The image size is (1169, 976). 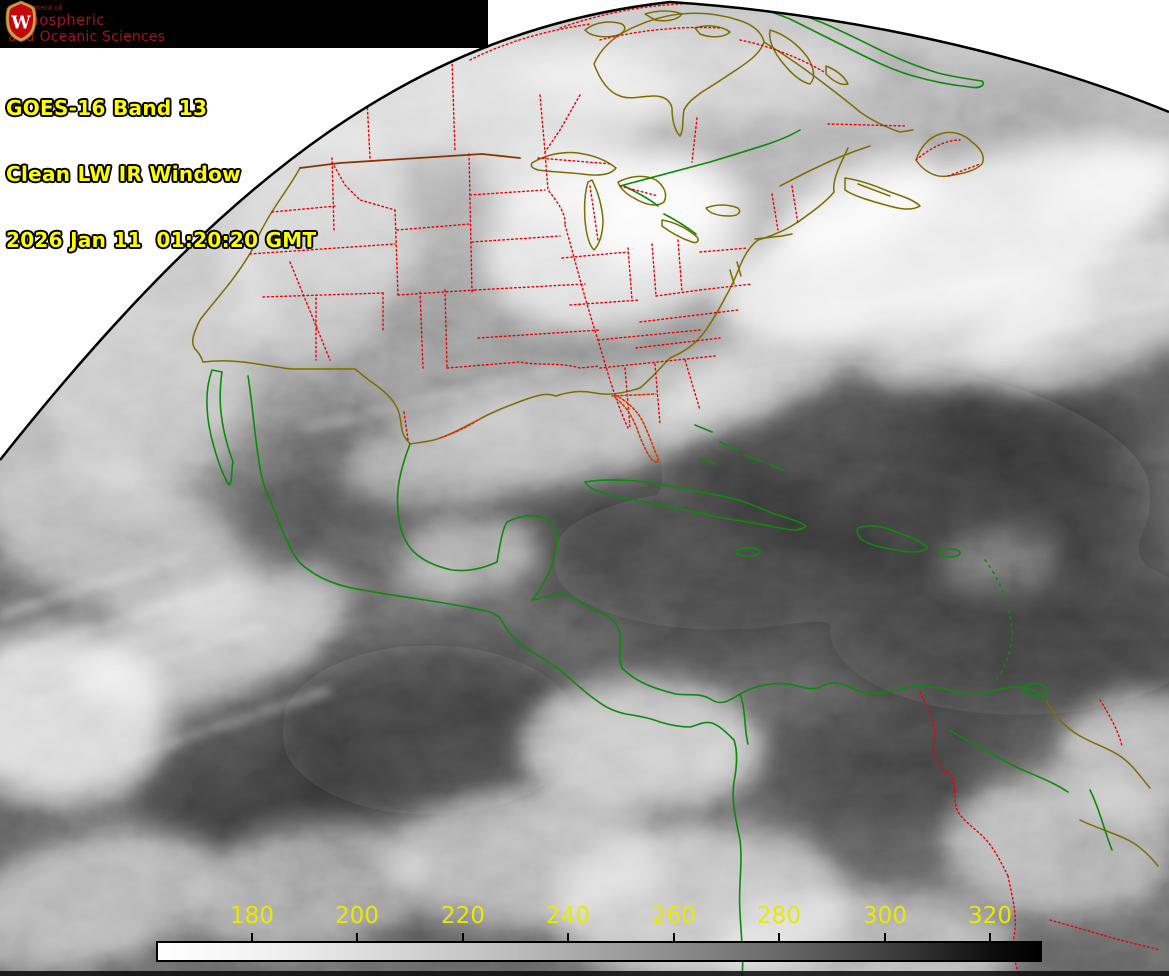 What do you see at coordinates (674, 916) in the screenshot?
I see `colorbar-tick-label: 260` at bounding box center [674, 916].